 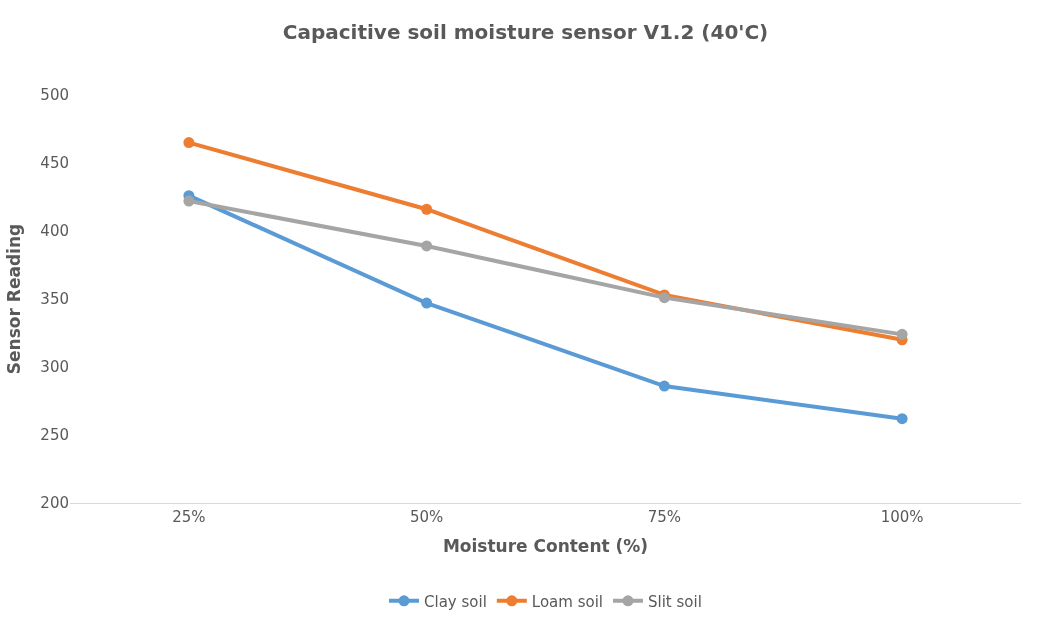 What do you see at coordinates (426, 517) in the screenshot?
I see `x-tick-label: 50%` at bounding box center [426, 517].